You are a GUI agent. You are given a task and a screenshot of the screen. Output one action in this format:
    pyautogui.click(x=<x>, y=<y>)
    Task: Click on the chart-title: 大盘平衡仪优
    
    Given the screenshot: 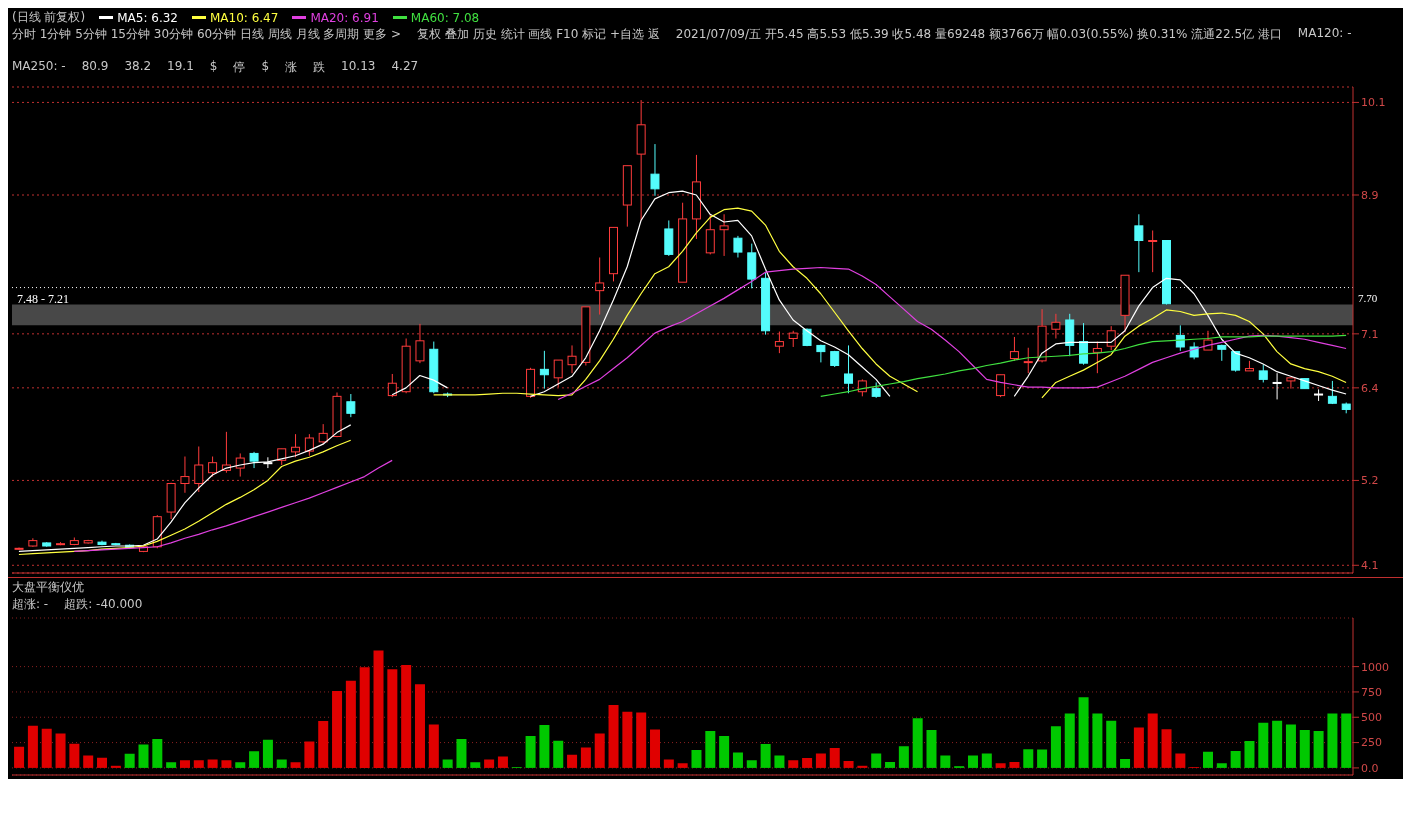 What is the action you would take?
    pyautogui.click(x=48, y=587)
    